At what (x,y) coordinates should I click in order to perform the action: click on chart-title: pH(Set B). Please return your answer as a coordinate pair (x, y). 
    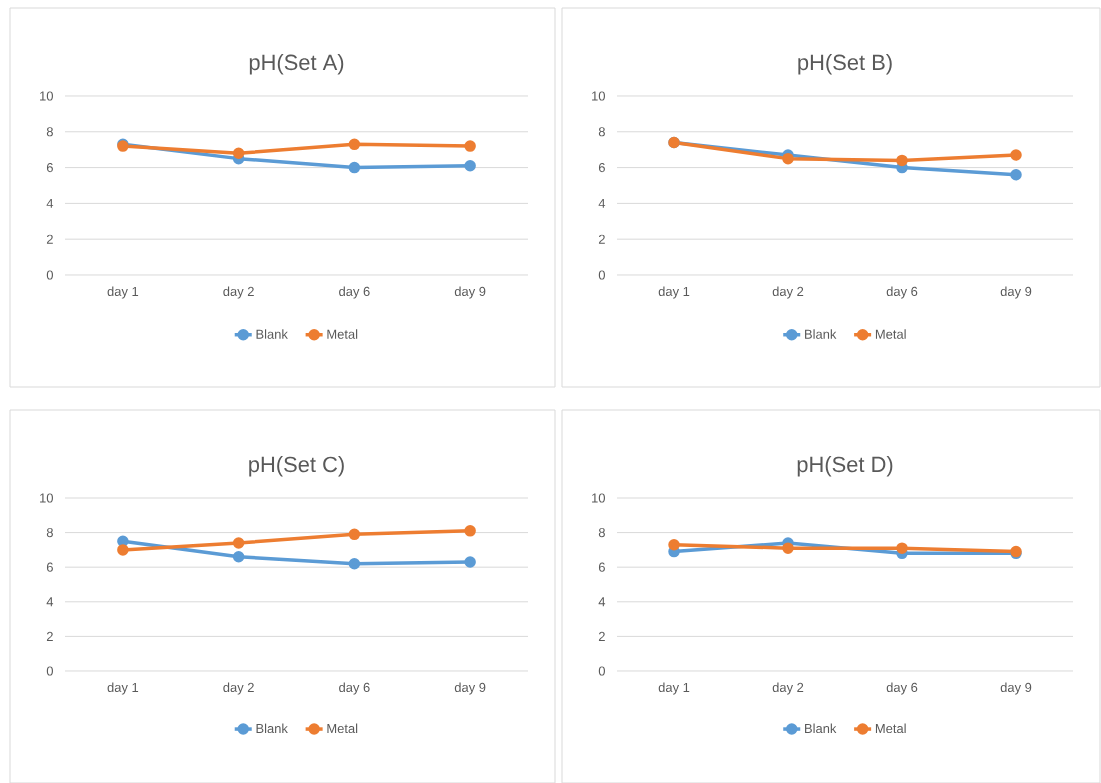
    Looking at the image, I should click on (845, 64).